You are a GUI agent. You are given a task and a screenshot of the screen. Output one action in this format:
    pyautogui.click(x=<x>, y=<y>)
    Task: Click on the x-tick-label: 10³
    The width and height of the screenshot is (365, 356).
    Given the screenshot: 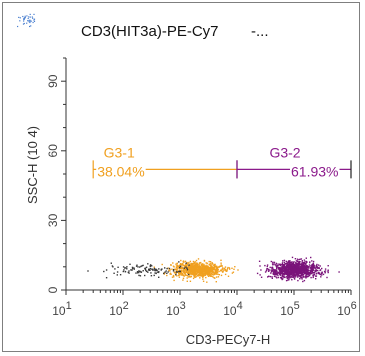 What is the action you would take?
    pyautogui.click(x=175, y=309)
    